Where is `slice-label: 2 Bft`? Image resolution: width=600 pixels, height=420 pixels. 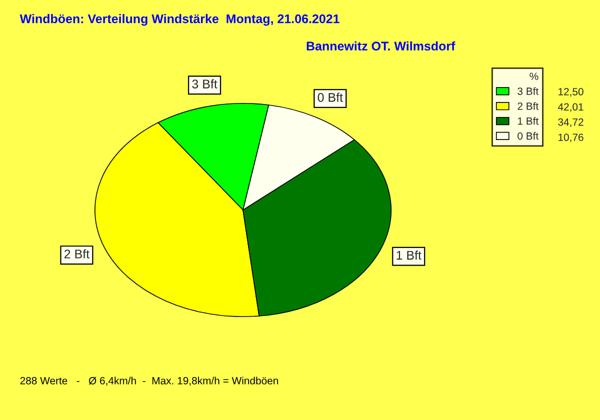 slice-label: 2 Bft is located at coordinates (77, 253).